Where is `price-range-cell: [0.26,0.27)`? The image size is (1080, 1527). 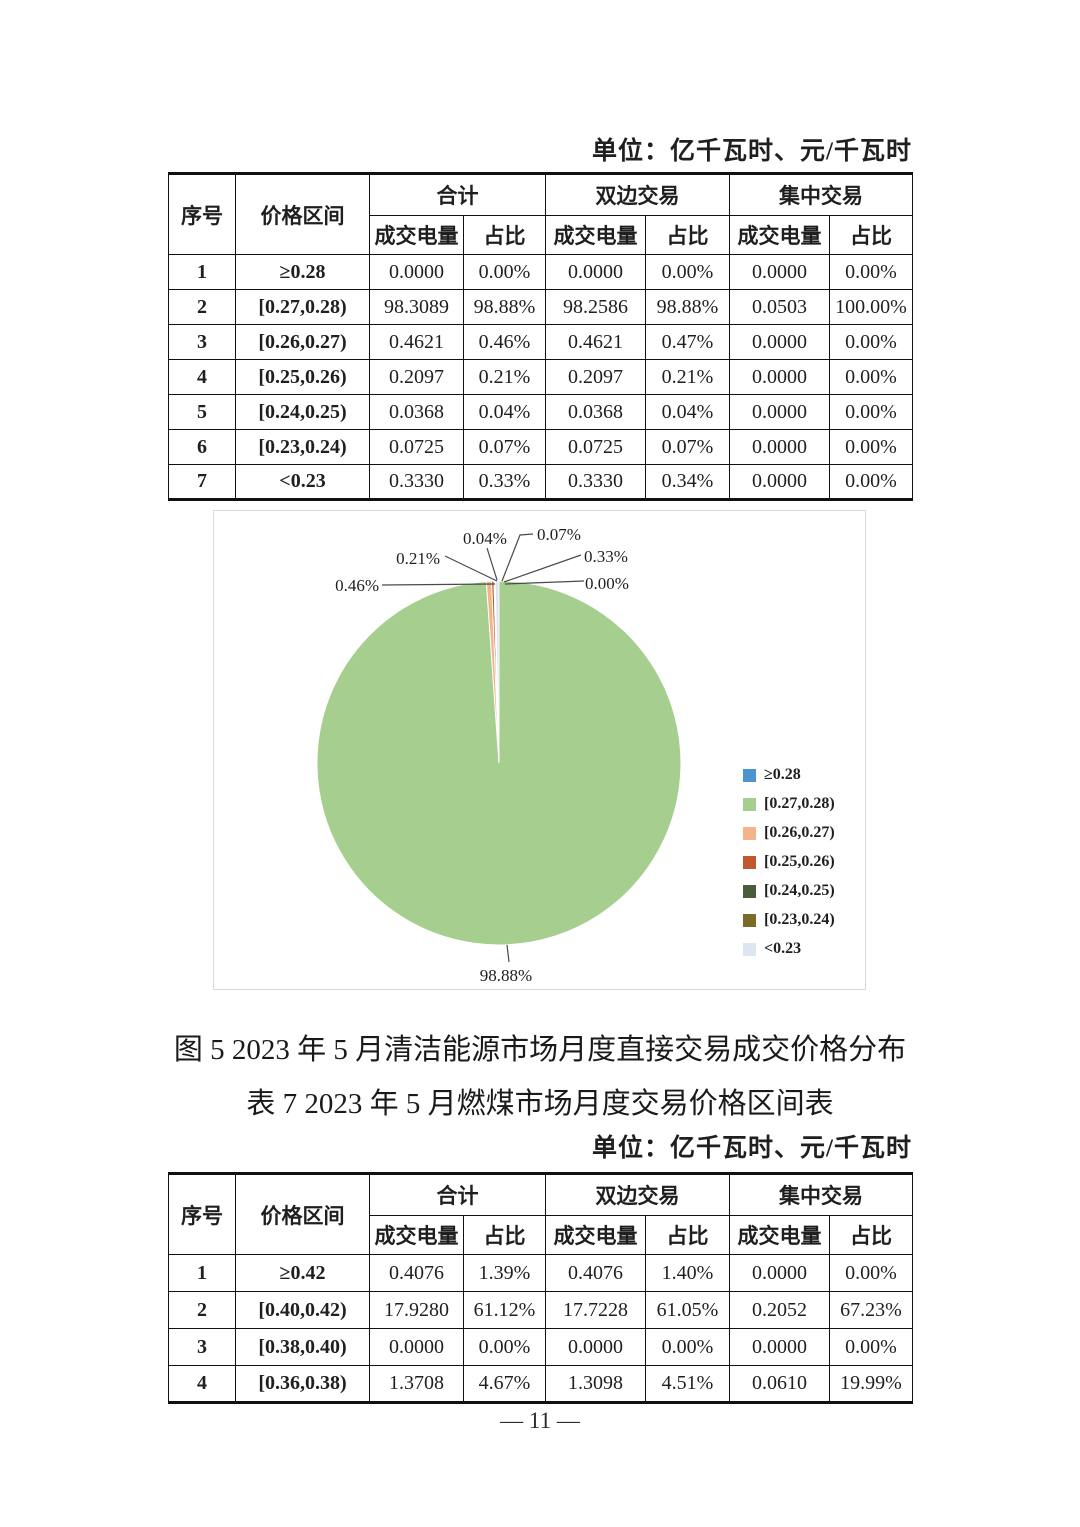 price-range-cell: [0.26,0.27) is located at coordinates (302, 342).